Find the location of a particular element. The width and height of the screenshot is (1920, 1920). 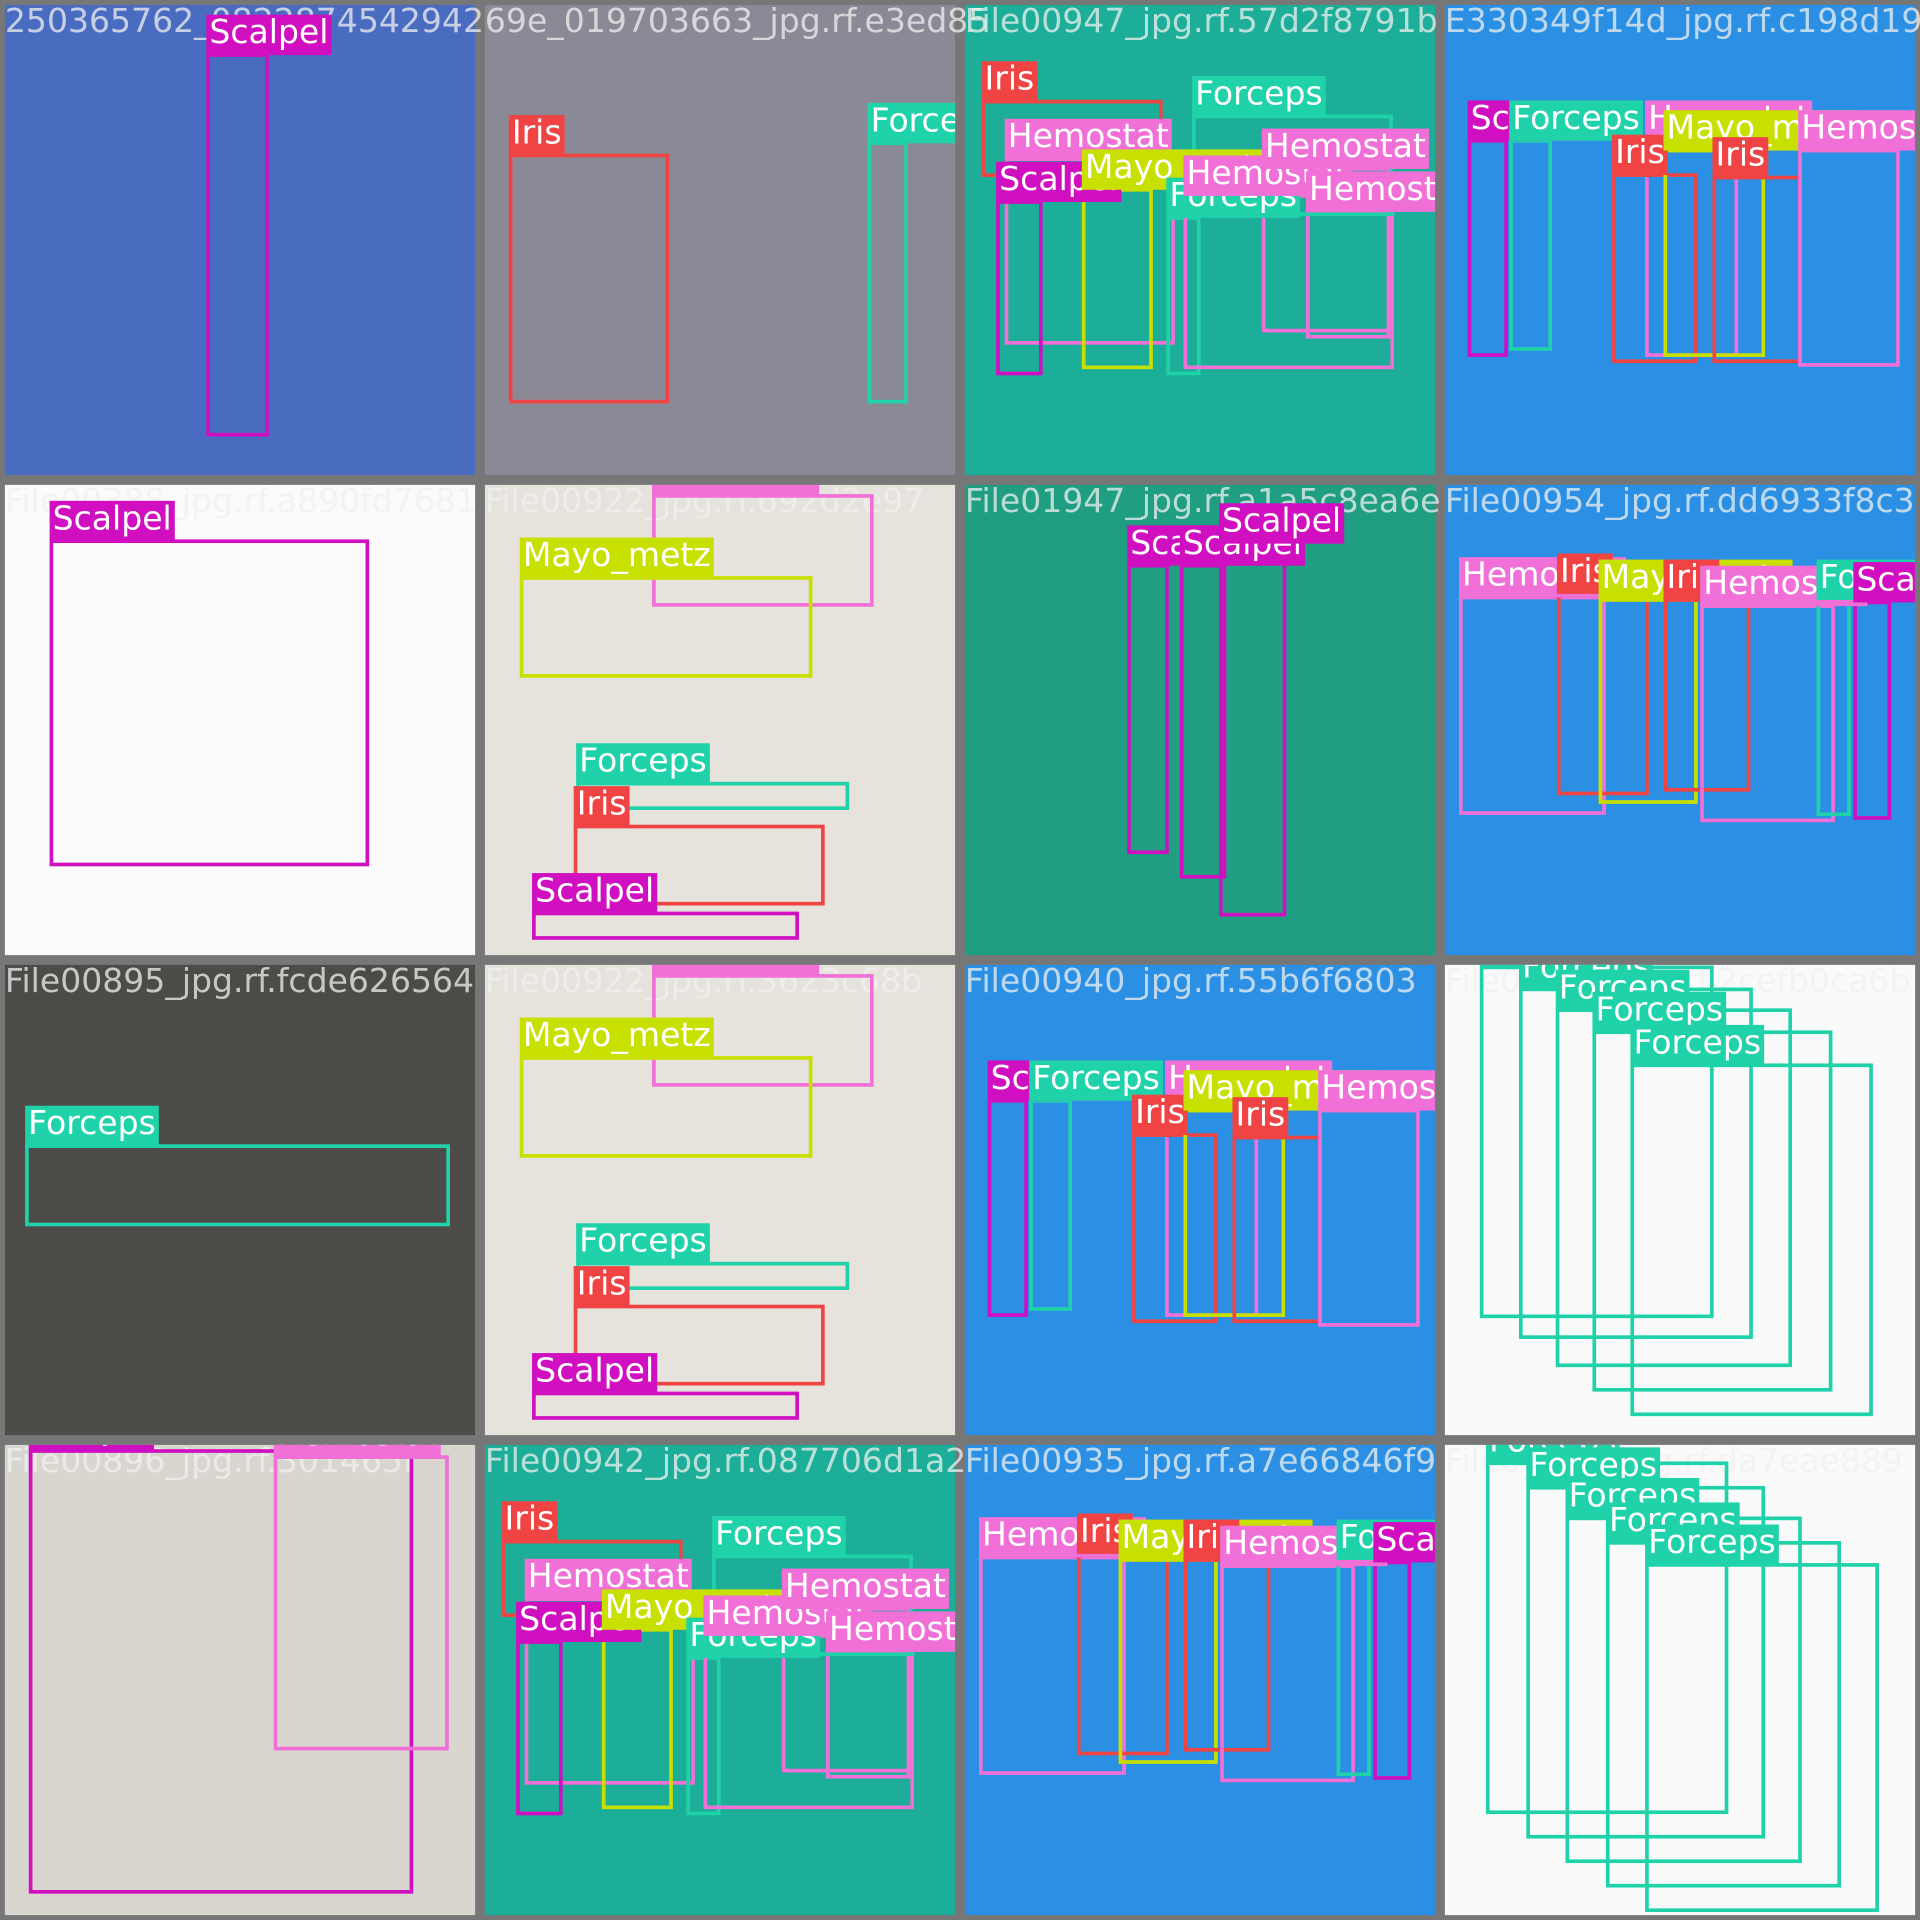

annotations: ScalpelScalpelScalpel is located at coordinates (1236, 709).